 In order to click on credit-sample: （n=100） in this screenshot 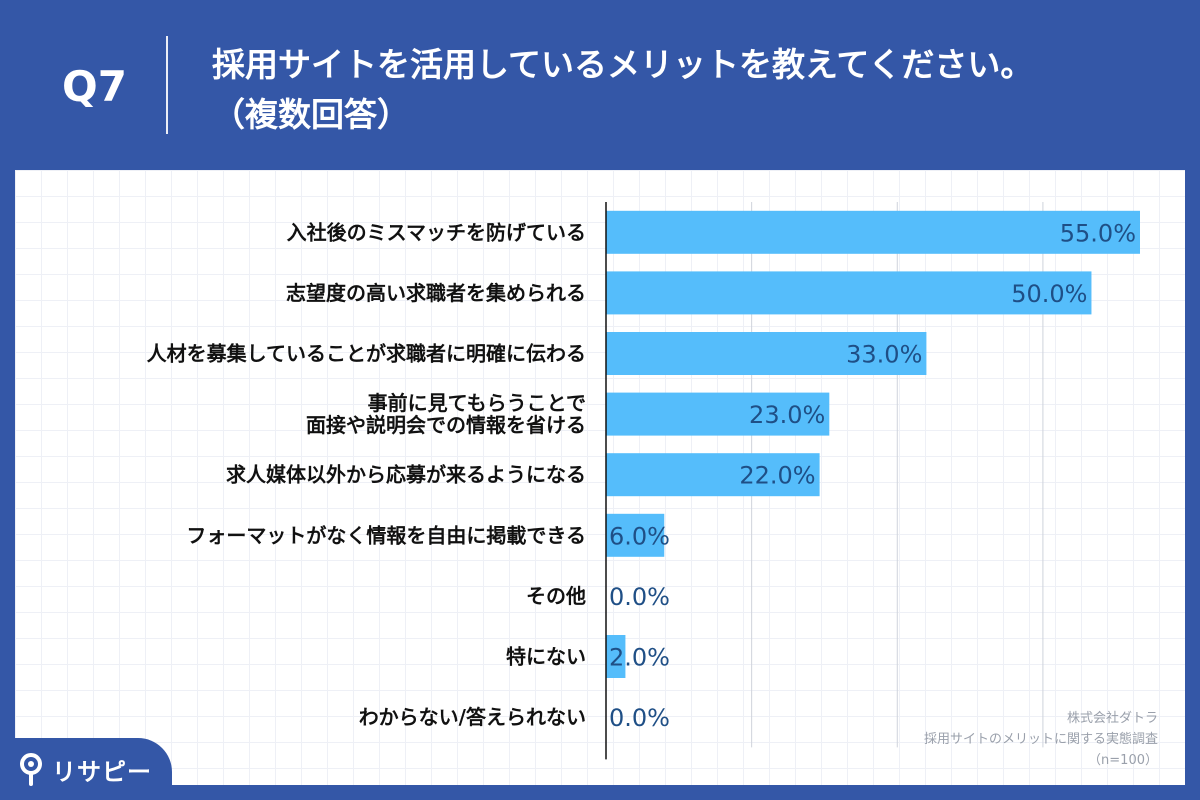, I will do `click(1123, 760)`.